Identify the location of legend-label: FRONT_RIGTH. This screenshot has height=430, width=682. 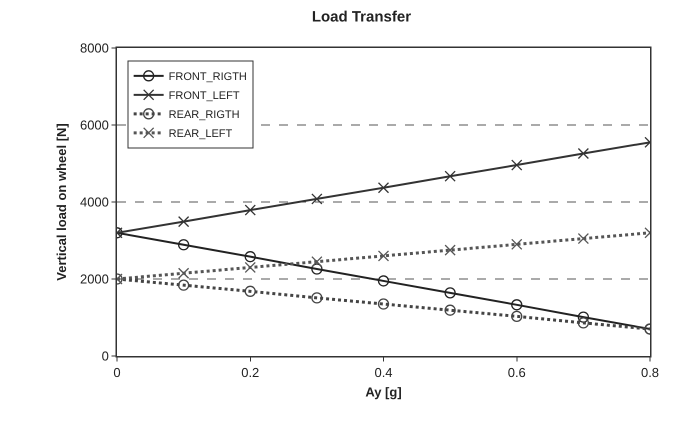
(207, 77).